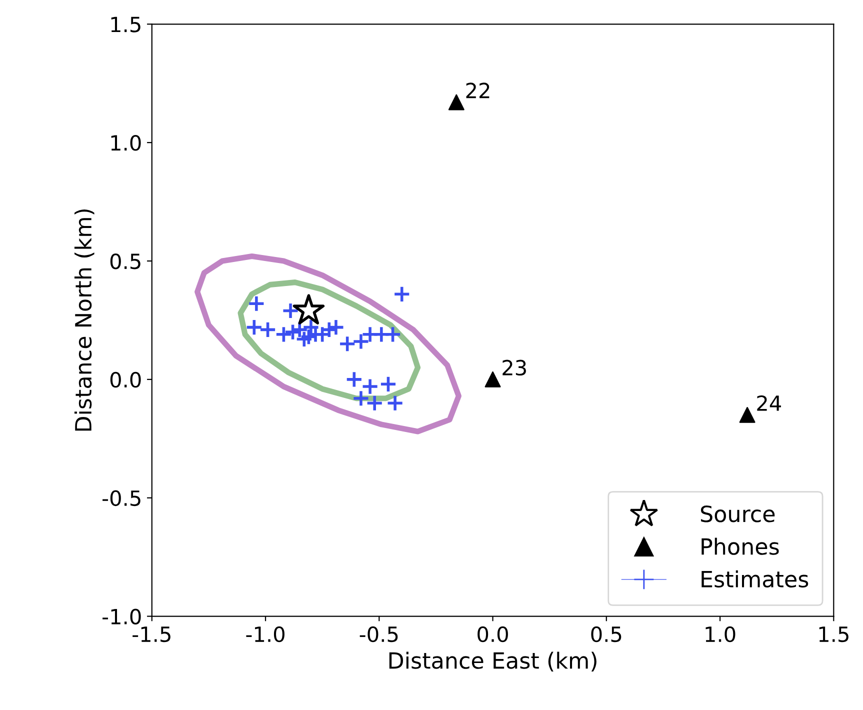 The width and height of the screenshot is (863, 710). I want to click on legend-label: Source, so click(737, 513).